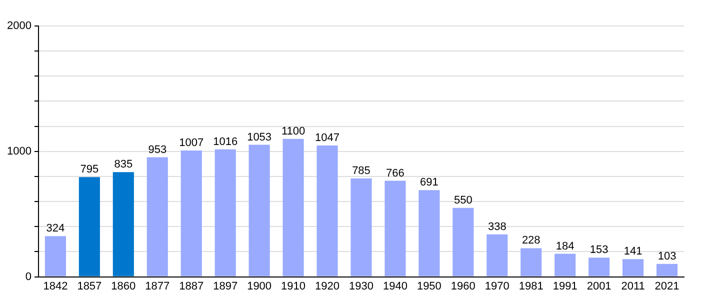  Describe the element at coordinates (361, 170) in the screenshot. I see `data-label: 785` at that location.